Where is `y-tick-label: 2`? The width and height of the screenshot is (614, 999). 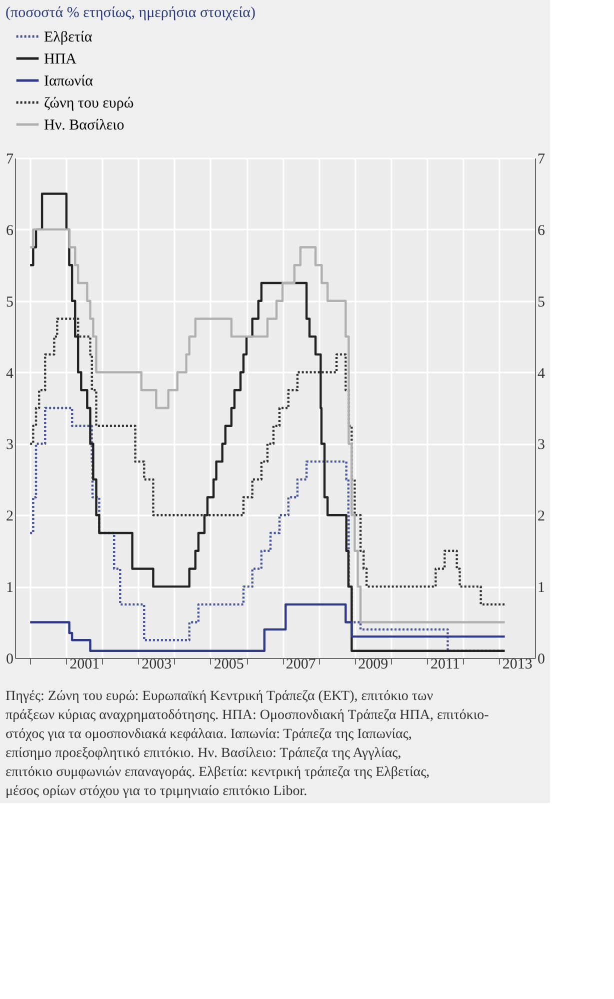
y-tick-label: 2 is located at coordinates (10, 516).